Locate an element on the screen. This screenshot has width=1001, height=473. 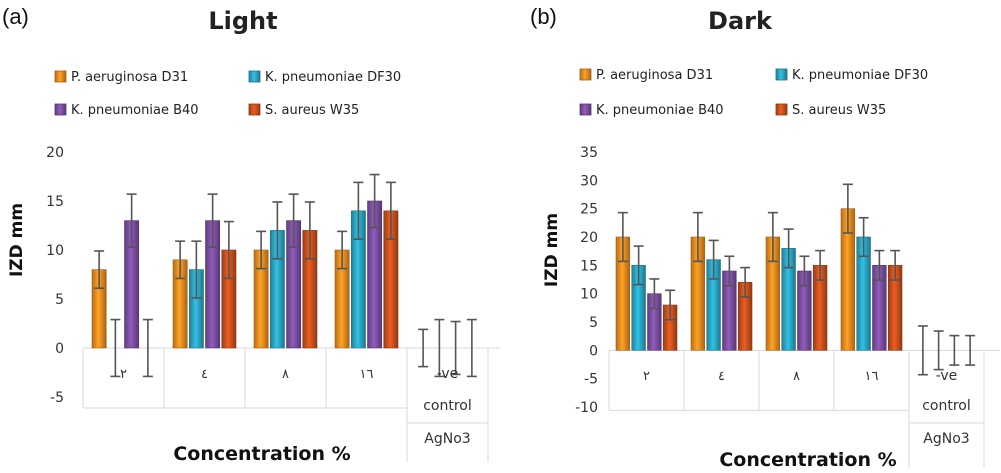
y-tick-label: 25 is located at coordinates (589, 210).